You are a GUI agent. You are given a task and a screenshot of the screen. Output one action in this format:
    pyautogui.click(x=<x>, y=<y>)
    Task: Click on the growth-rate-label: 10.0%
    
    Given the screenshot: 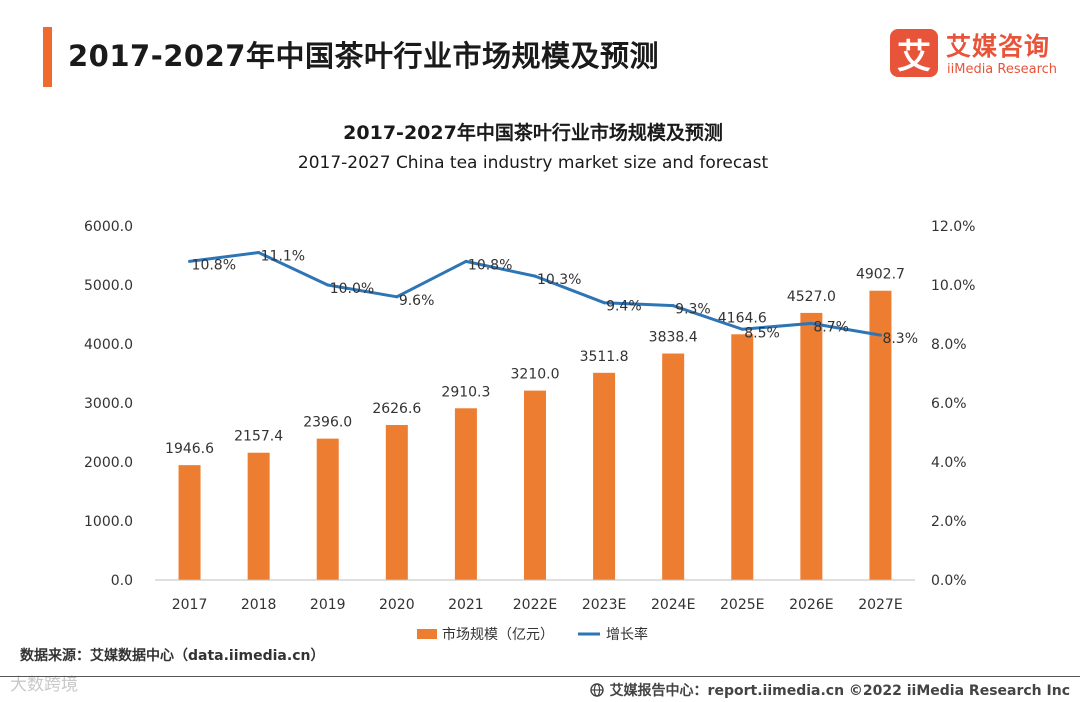 What is the action you would take?
    pyautogui.click(x=352, y=289)
    